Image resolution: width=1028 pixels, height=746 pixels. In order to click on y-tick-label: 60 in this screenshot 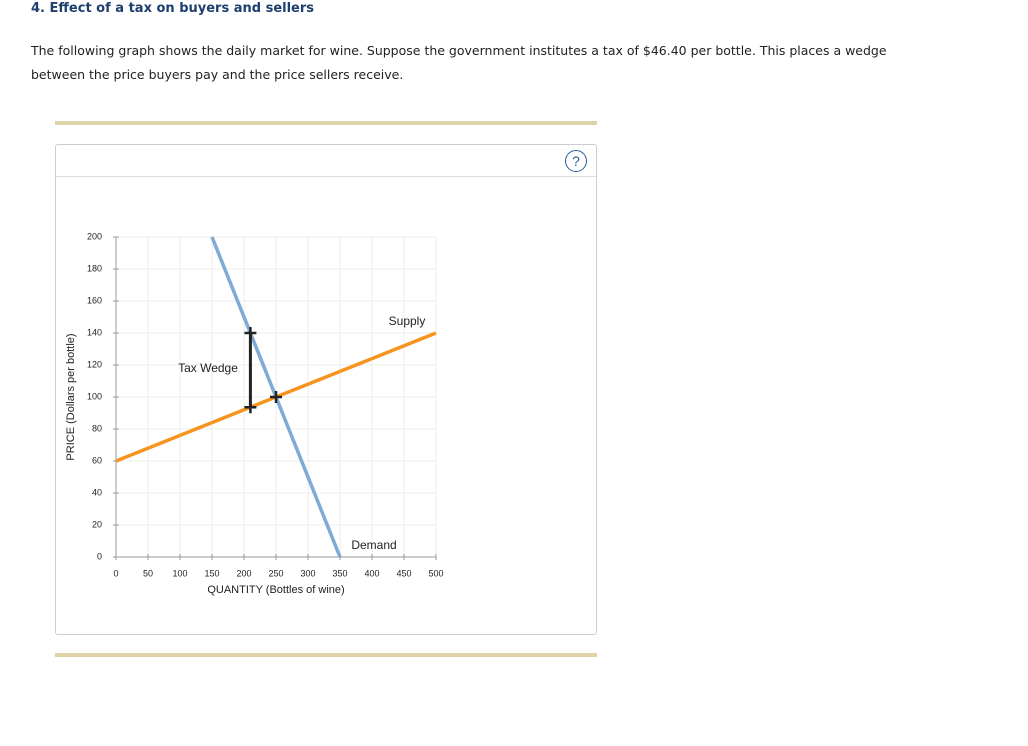, I will do `click(97, 460)`.